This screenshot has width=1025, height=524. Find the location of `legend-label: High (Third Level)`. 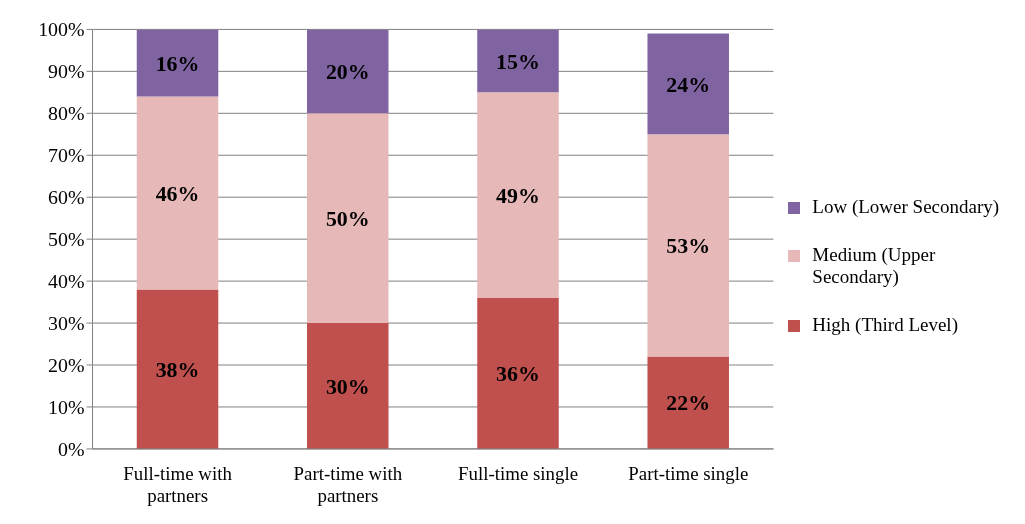

legend-label: High (Third Level) is located at coordinates (885, 325).